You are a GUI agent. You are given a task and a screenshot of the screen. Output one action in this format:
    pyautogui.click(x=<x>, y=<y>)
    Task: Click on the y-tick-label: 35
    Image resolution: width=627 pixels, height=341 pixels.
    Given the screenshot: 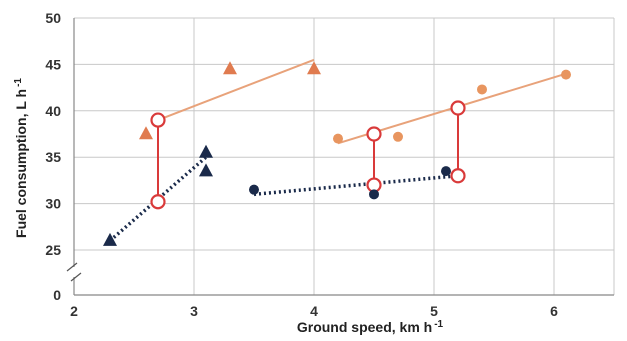 What is the action you would take?
    pyautogui.click(x=53, y=157)
    